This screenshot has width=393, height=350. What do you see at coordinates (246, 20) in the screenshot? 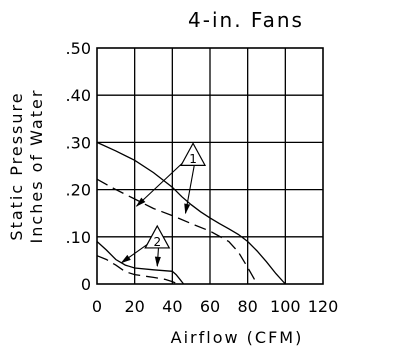
I see `chart-title: 4-in. Fans` at bounding box center [246, 20].